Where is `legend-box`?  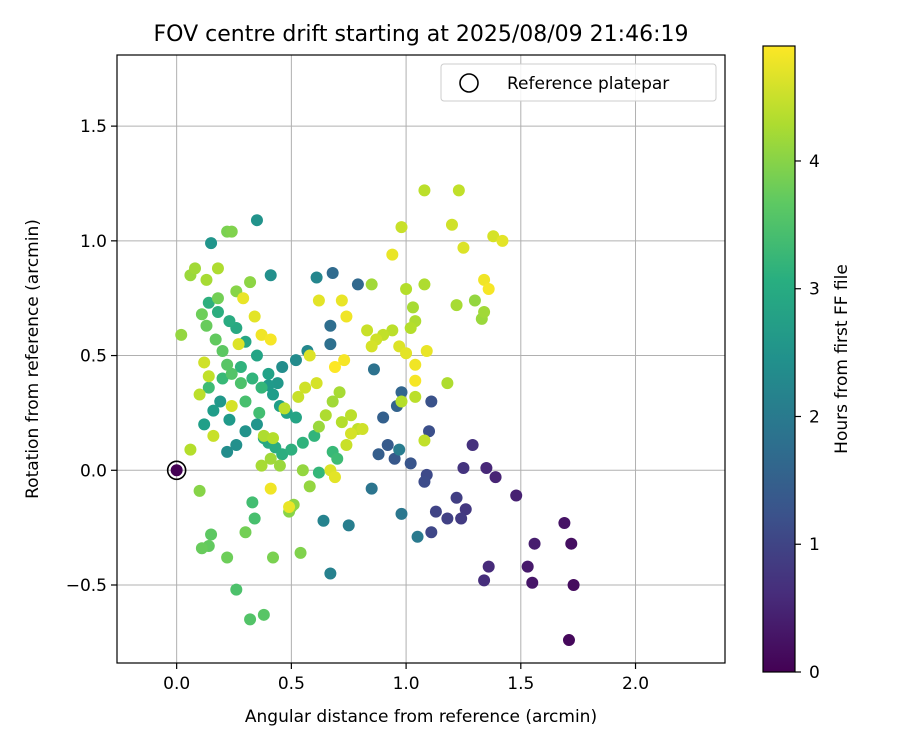
legend-box is located at coordinates (578, 82).